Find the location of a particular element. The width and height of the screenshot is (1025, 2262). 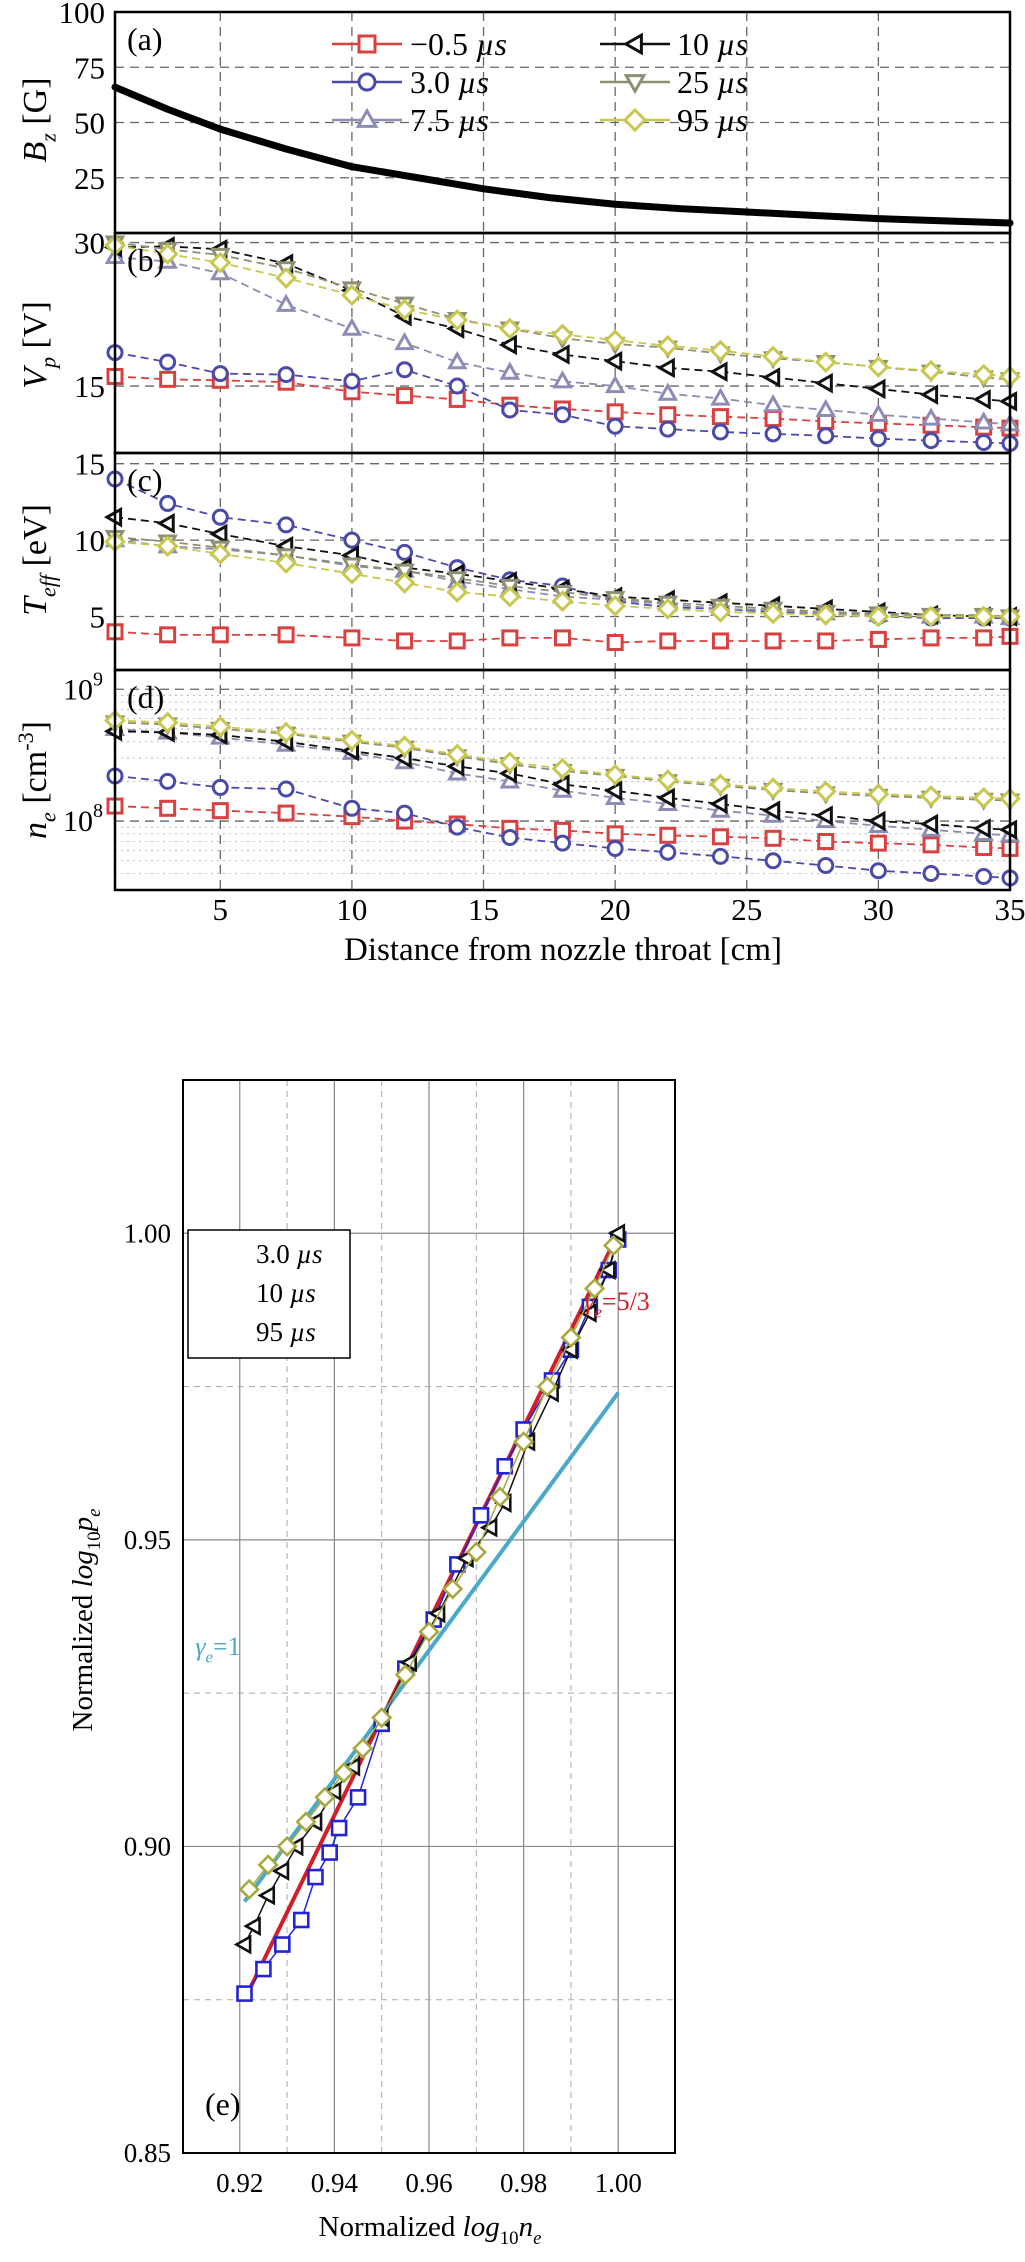

x-tick-label: 0.92 is located at coordinates (239, 2183).